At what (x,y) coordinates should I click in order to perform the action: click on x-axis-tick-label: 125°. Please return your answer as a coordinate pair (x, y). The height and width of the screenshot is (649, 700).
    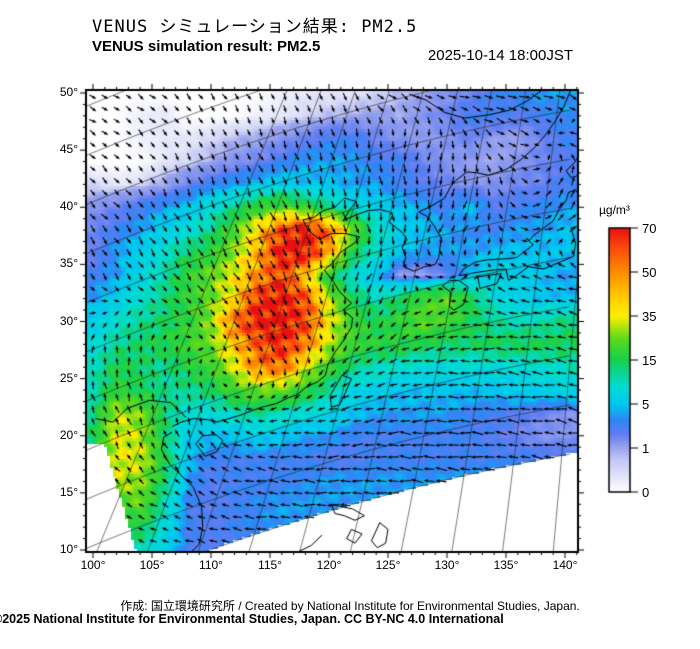
    Looking at the image, I should click on (388, 565).